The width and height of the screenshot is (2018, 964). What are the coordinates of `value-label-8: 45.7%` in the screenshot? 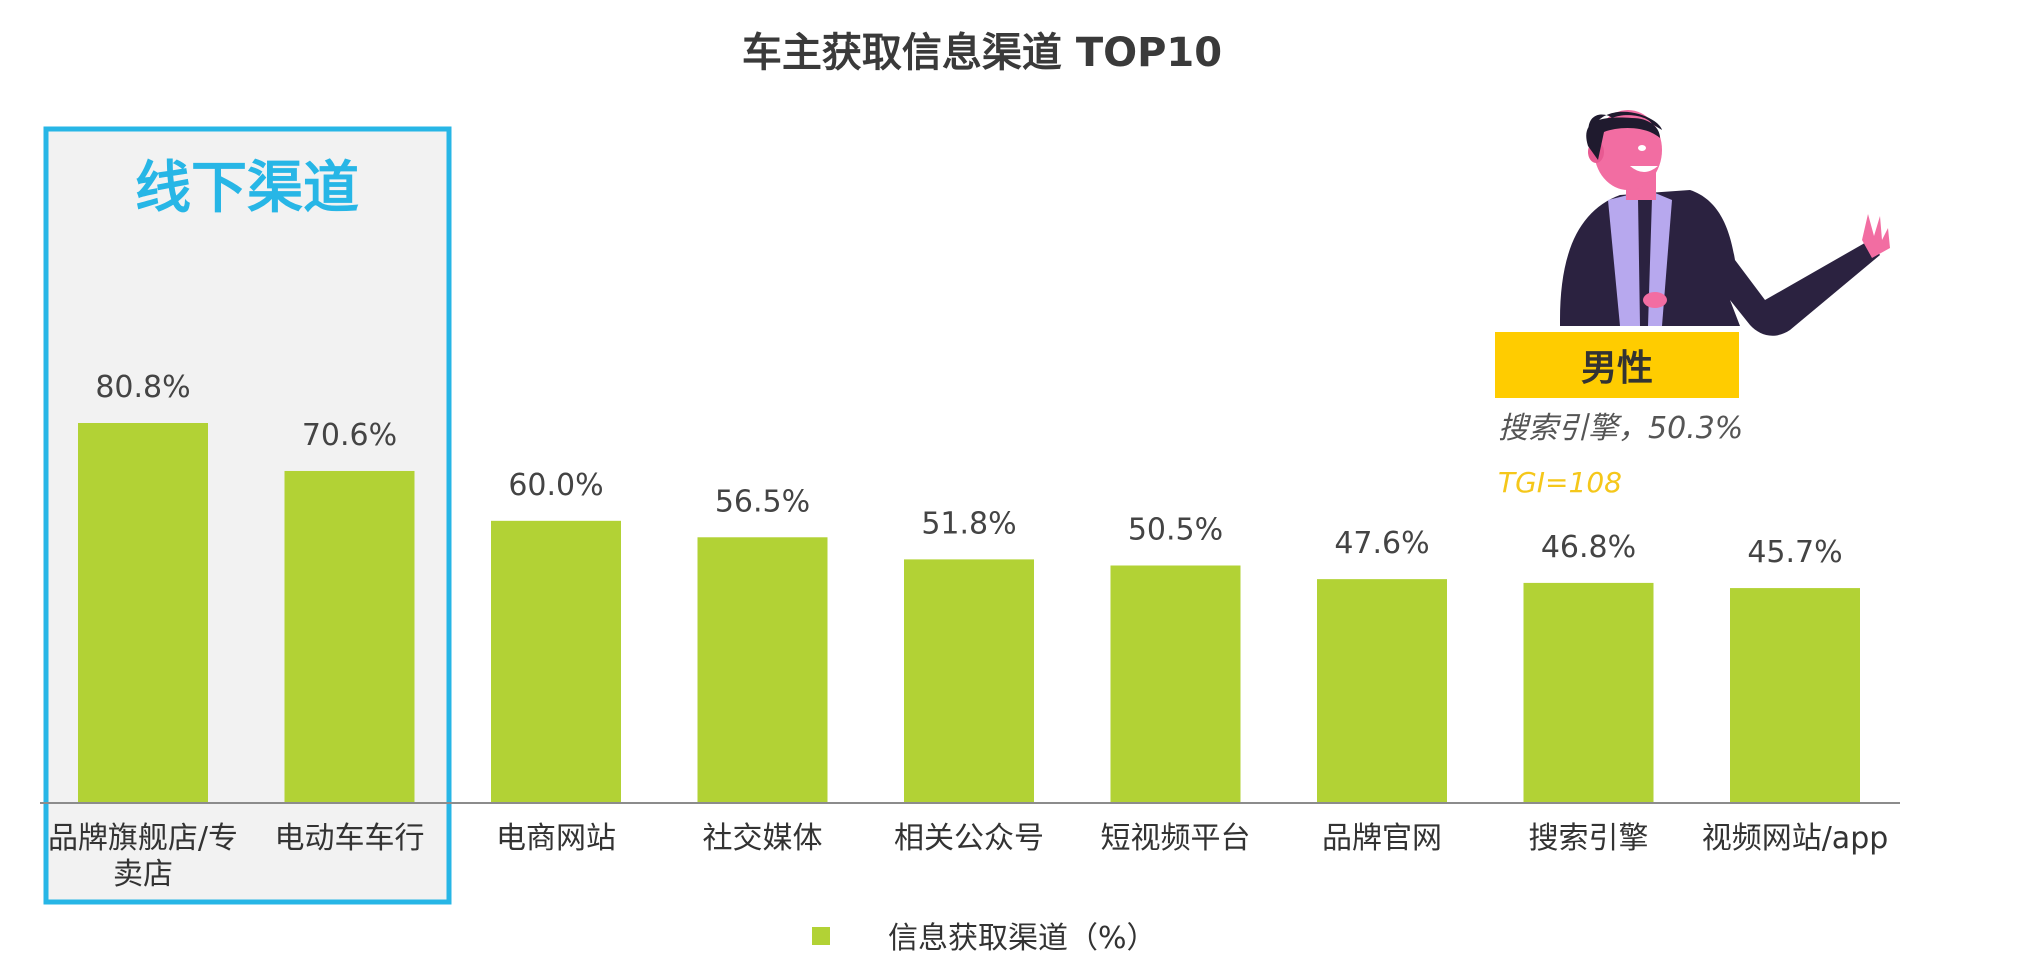 It's located at (1794, 552).